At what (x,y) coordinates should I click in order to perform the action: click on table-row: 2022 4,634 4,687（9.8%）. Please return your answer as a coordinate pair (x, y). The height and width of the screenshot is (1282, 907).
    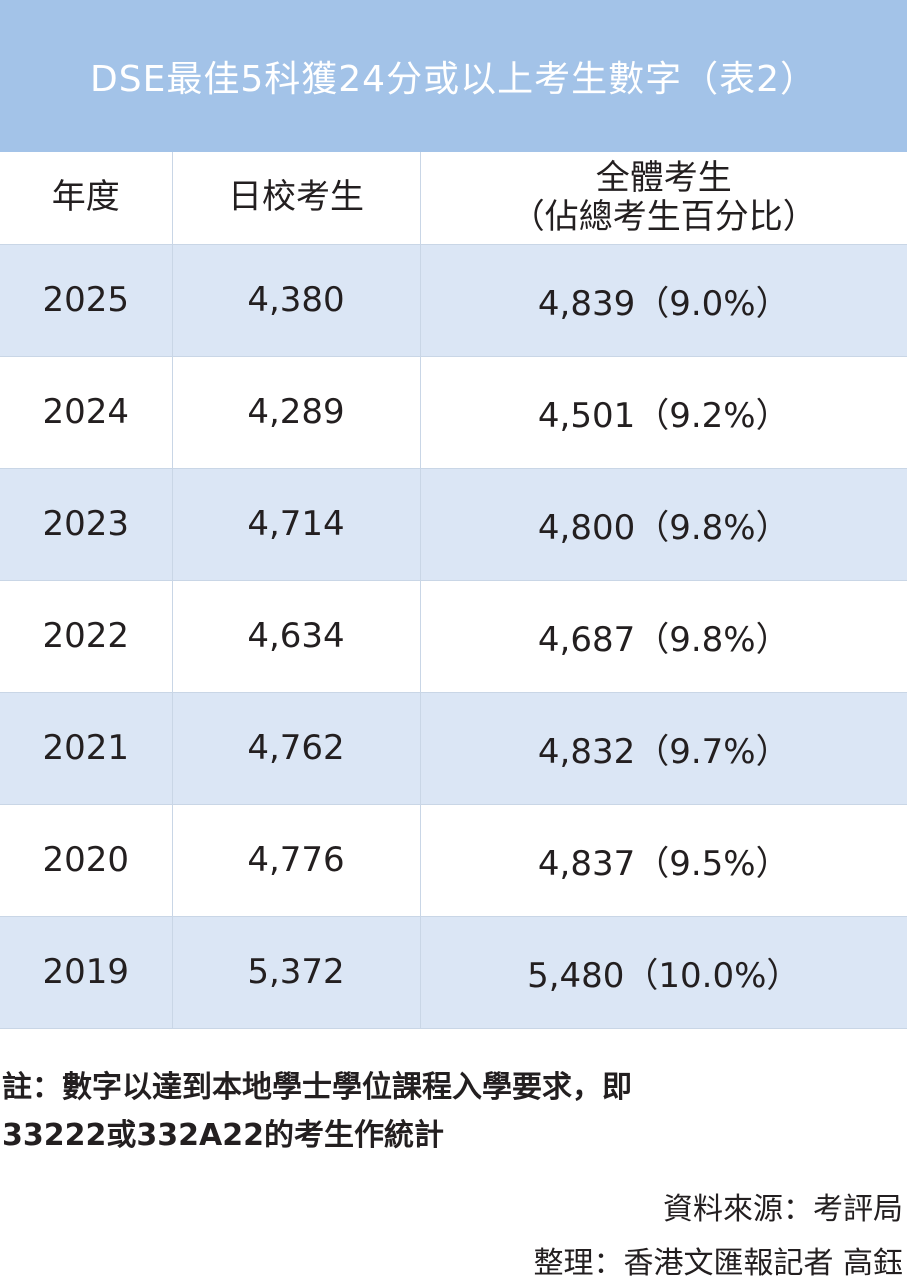
    Looking at the image, I should click on (453, 636).